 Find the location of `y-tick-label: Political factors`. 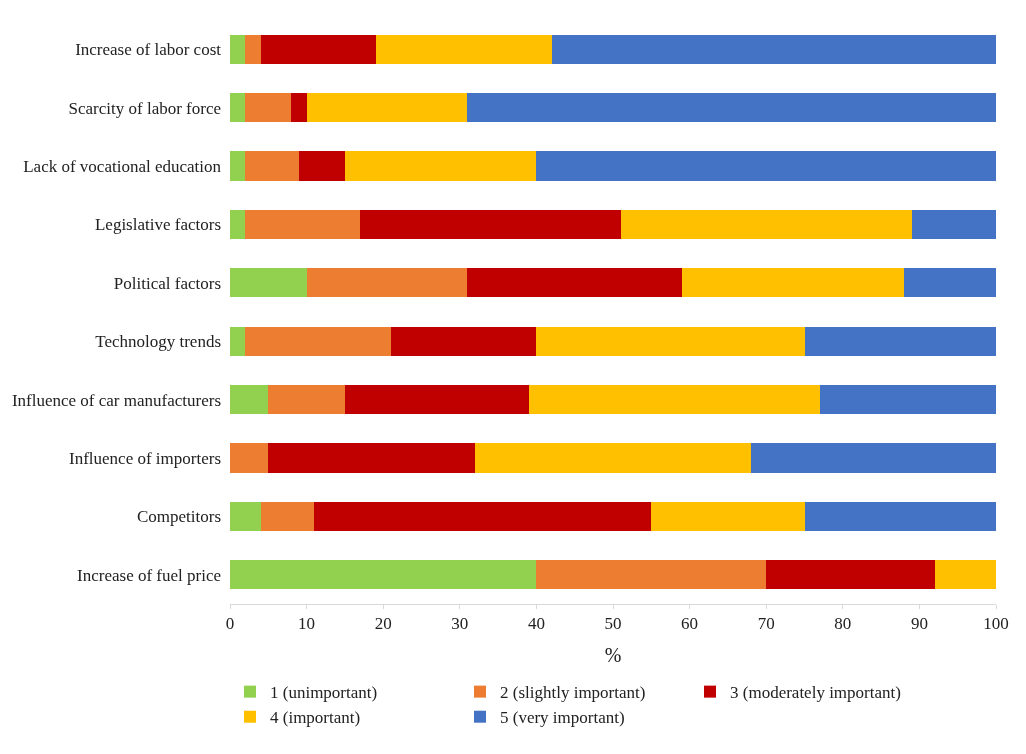

y-tick-label: Political factors is located at coordinates (167, 283).